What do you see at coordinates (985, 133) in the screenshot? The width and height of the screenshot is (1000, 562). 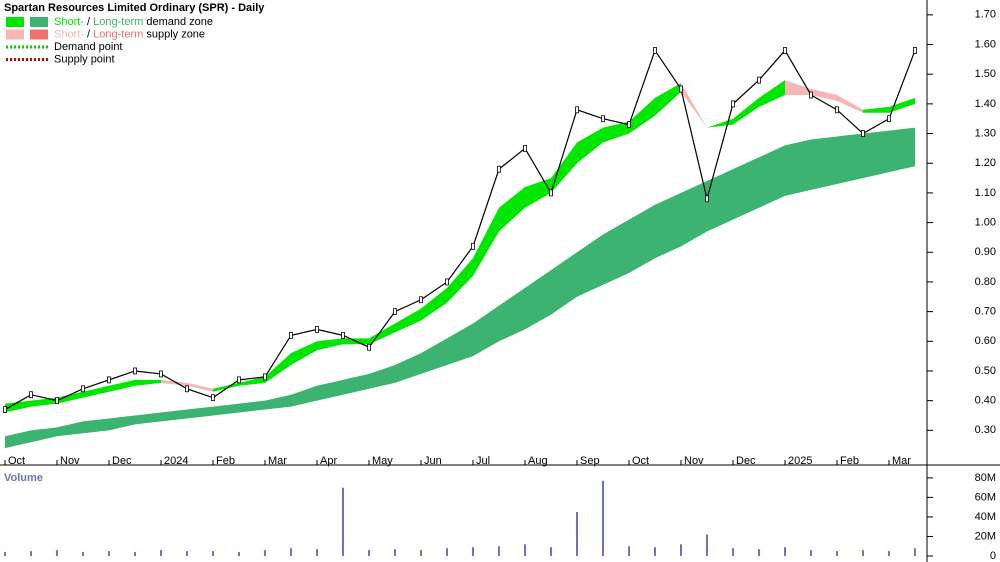 I see `y-tick-label: 1.30` at bounding box center [985, 133].